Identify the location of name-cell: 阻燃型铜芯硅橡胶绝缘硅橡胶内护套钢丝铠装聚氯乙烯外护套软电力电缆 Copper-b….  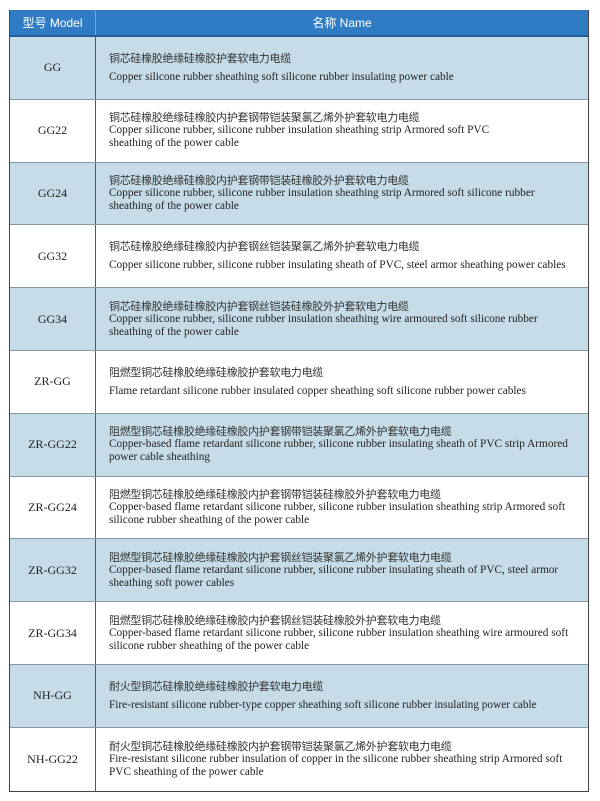
(342, 570).